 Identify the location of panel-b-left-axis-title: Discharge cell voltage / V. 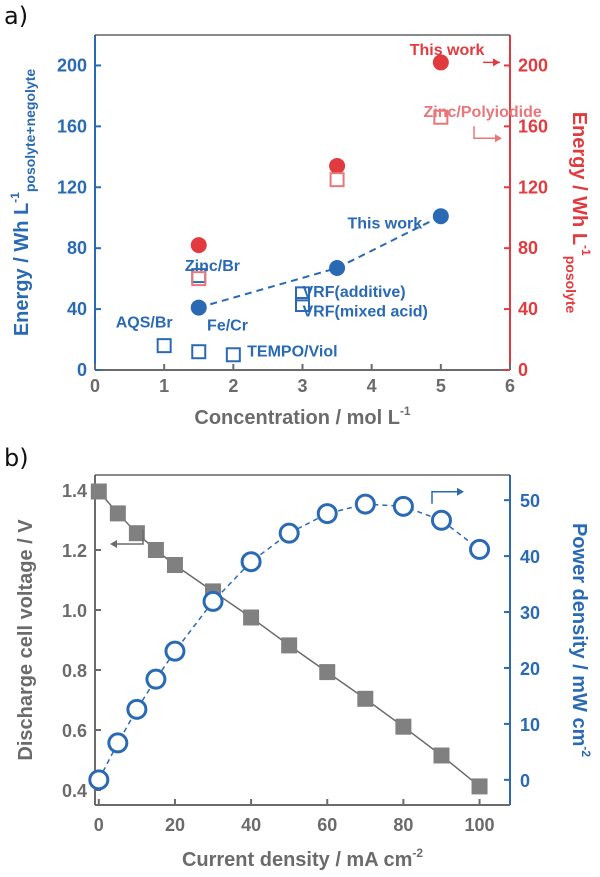
(26, 640).